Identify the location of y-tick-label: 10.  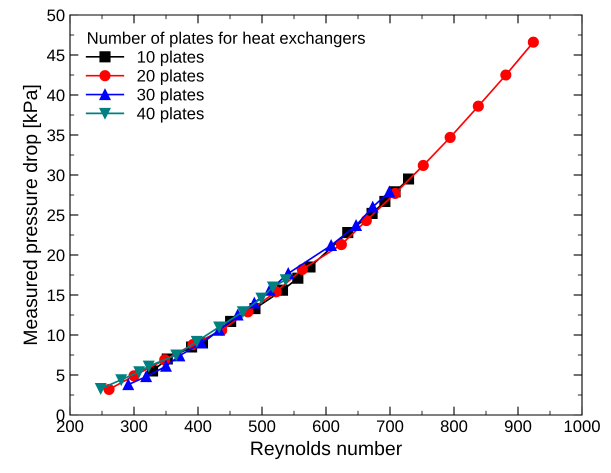
(56, 335).